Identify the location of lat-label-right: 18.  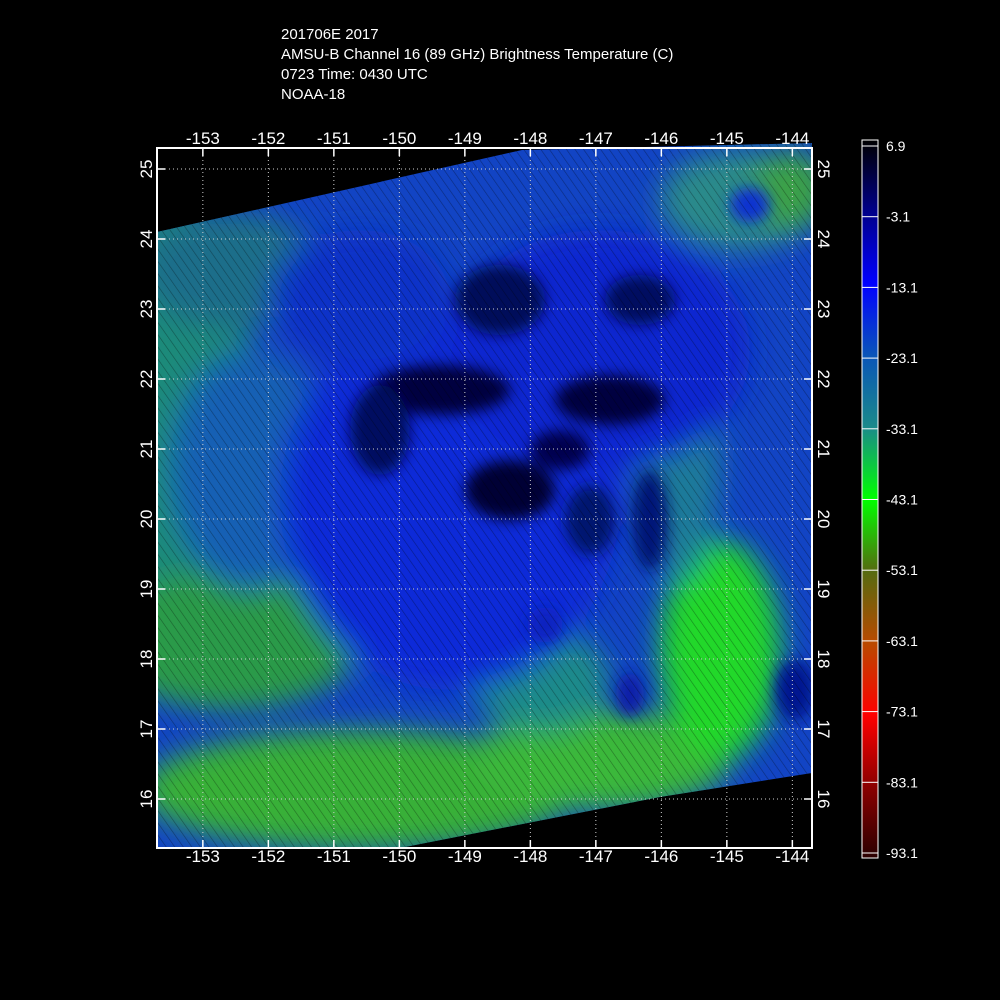
(823, 659).